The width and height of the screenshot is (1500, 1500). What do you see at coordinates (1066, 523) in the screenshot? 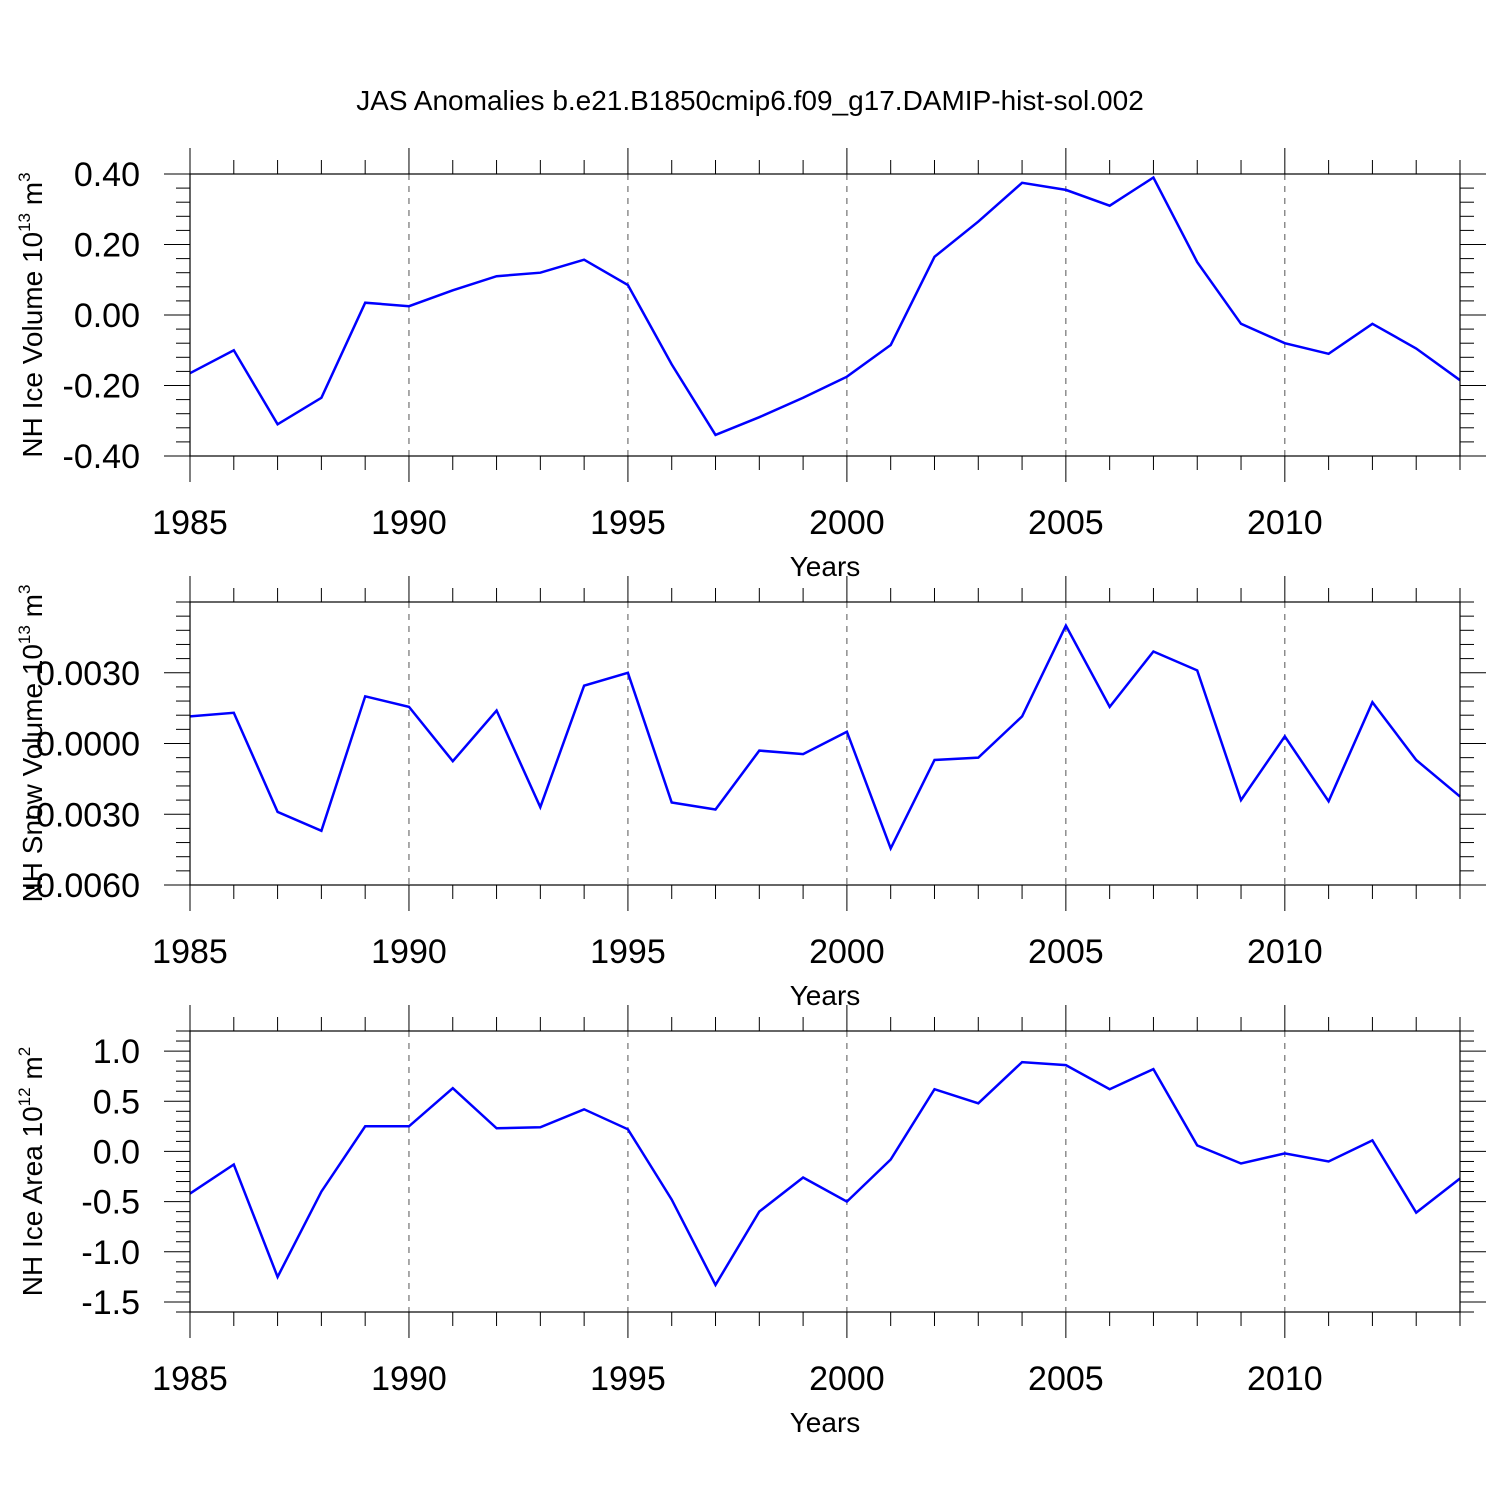
I see `ice-volume-x-tick-label-2005: 2005` at bounding box center [1066, 523].